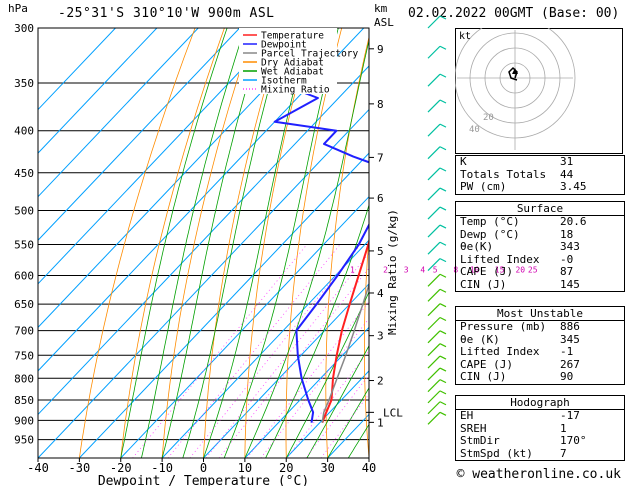 This screenshot has height=486, width=629. Describe the element at coordinates (463, 161) in the screenshot. I see `index-label: K` at that location.